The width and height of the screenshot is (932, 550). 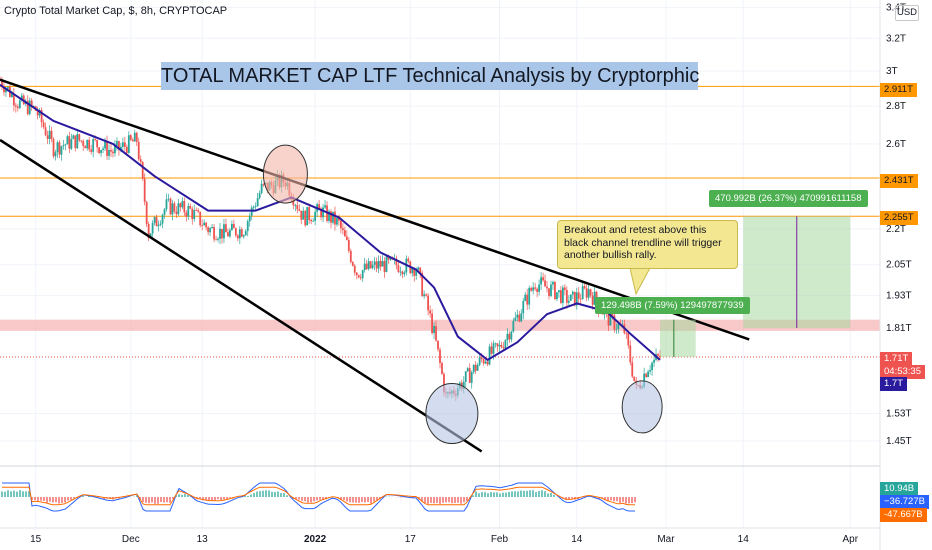 I want to click on currency-unit-button: USD, so click(x=907, y=13).